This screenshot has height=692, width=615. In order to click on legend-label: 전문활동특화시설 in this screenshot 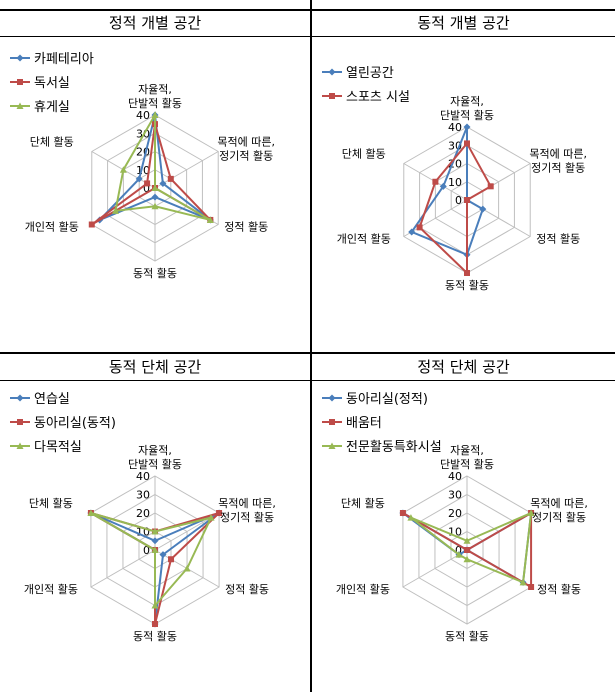, I will do `click(394, 447)`.